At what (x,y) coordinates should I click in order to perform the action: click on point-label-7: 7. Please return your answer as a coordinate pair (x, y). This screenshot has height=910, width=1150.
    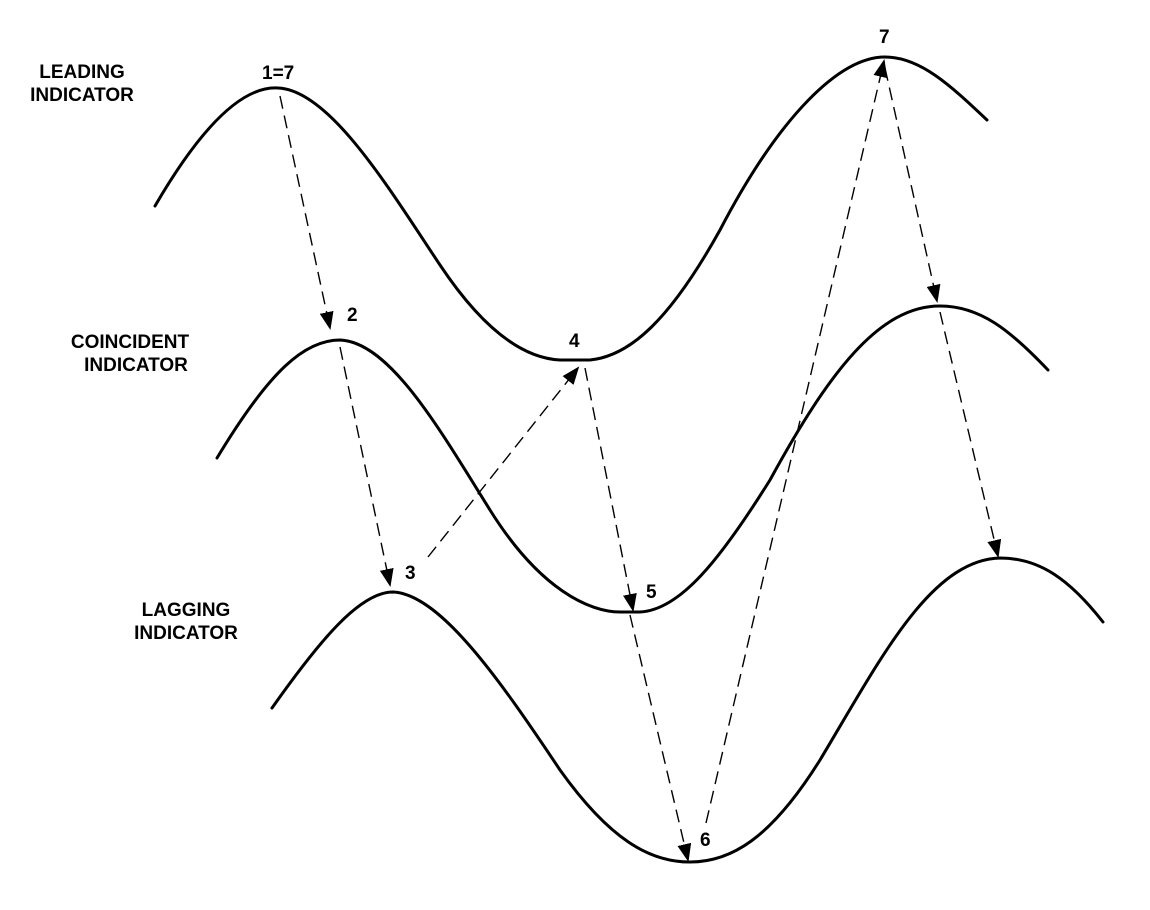
    Looking at the image, I should click on (884, 37).